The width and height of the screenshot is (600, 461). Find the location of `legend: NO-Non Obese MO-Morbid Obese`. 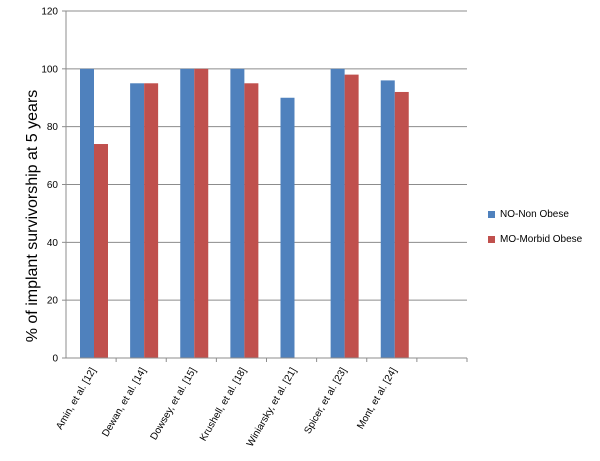

legend: NO-Non Obese MO-Morbid Obese is located at coordinates (542, 233).